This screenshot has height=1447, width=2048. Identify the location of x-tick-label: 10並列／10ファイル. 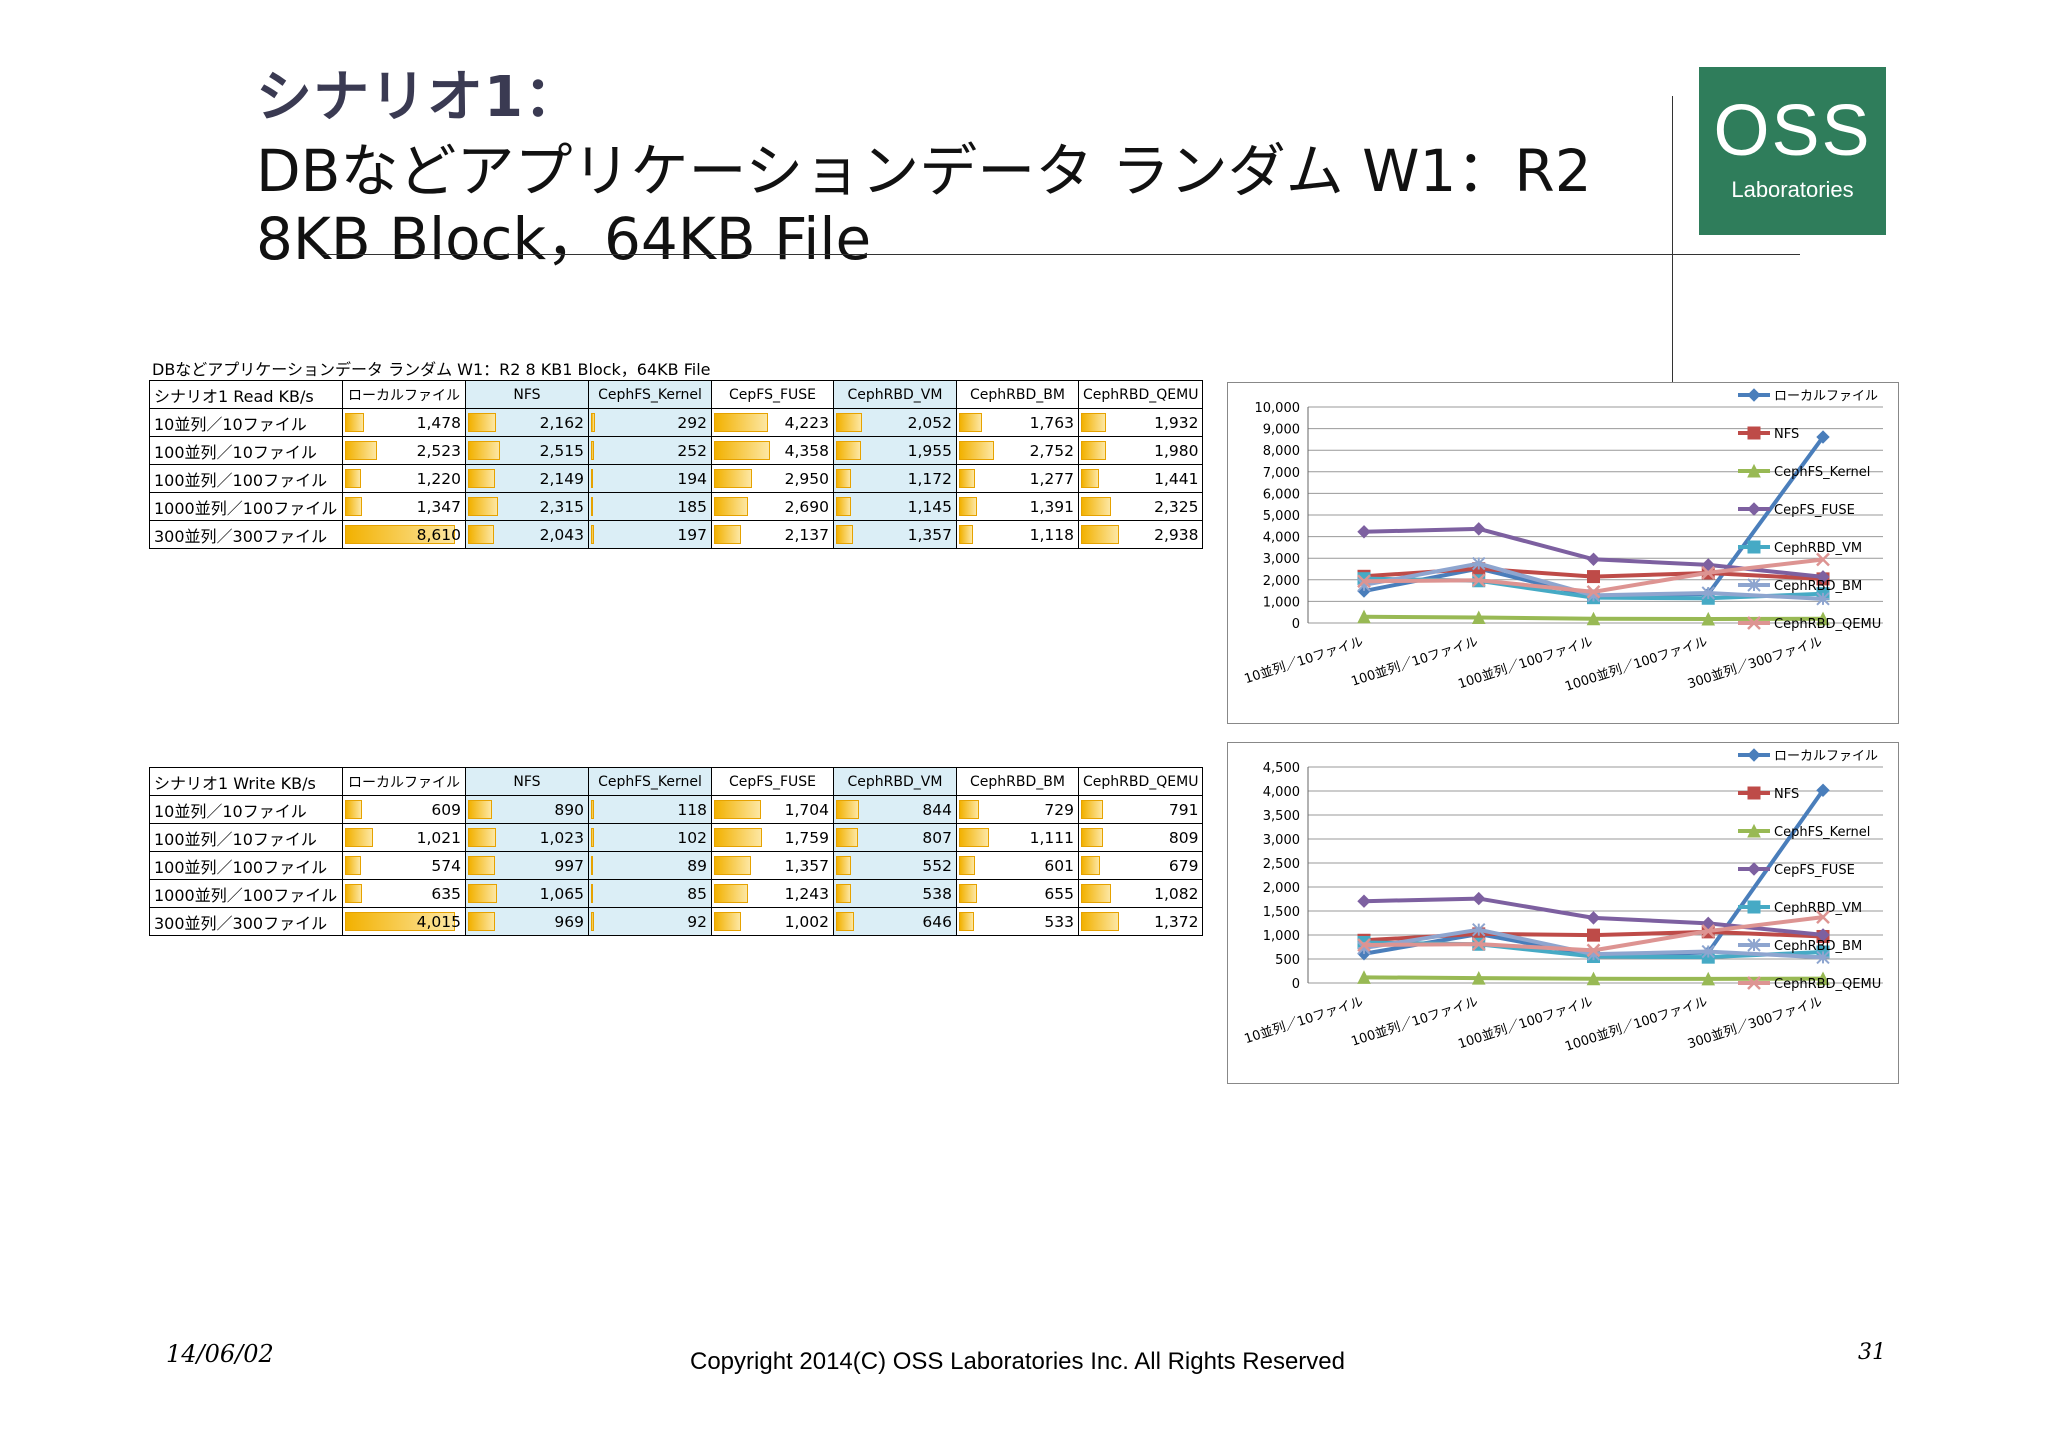
(1304, 1021).